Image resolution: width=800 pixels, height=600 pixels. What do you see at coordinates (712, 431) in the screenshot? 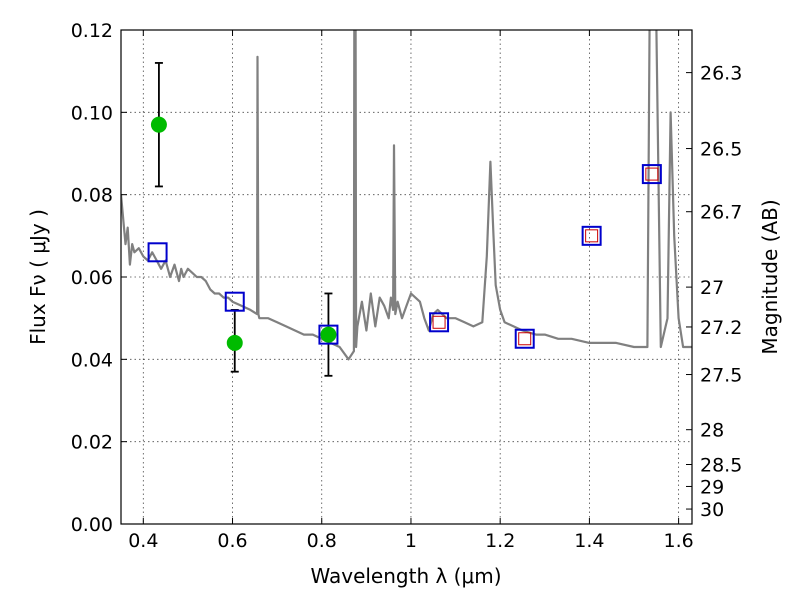
I see `y2-tick-label: 28` at bounding box center [712, 431].